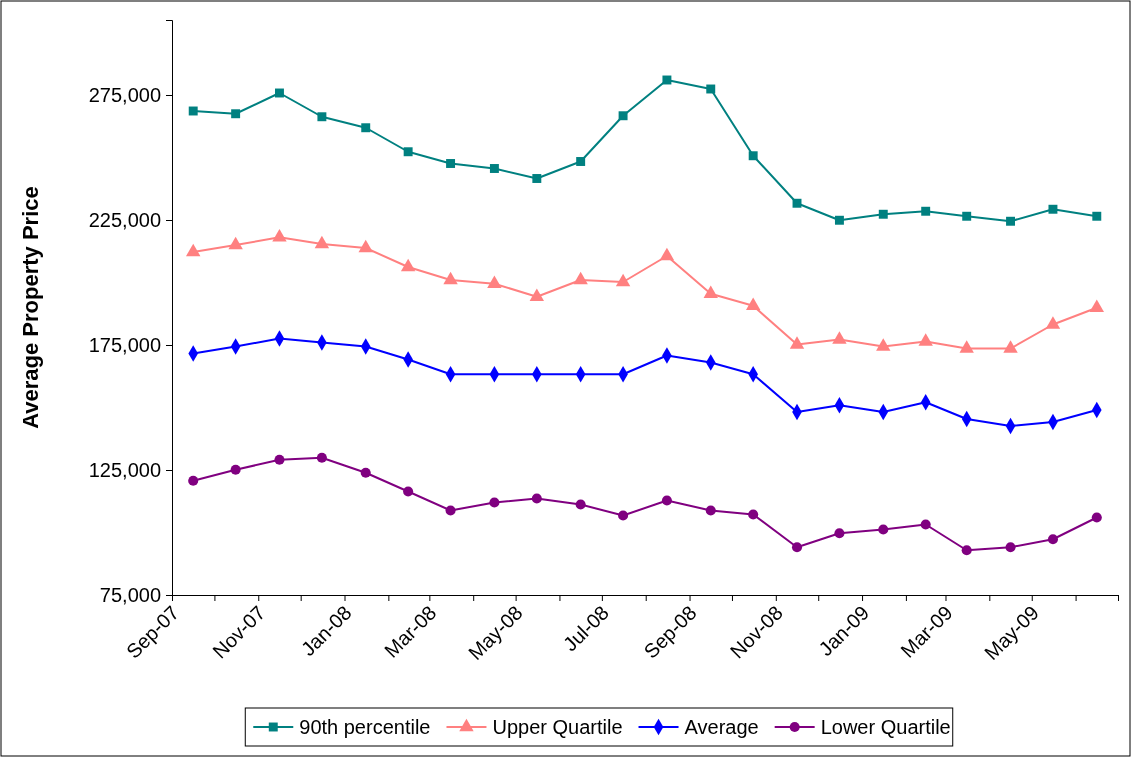 The height and width of the screenshot is (757, 1131). I want to click on y-tick-label: 225,000, so click(124, 219).